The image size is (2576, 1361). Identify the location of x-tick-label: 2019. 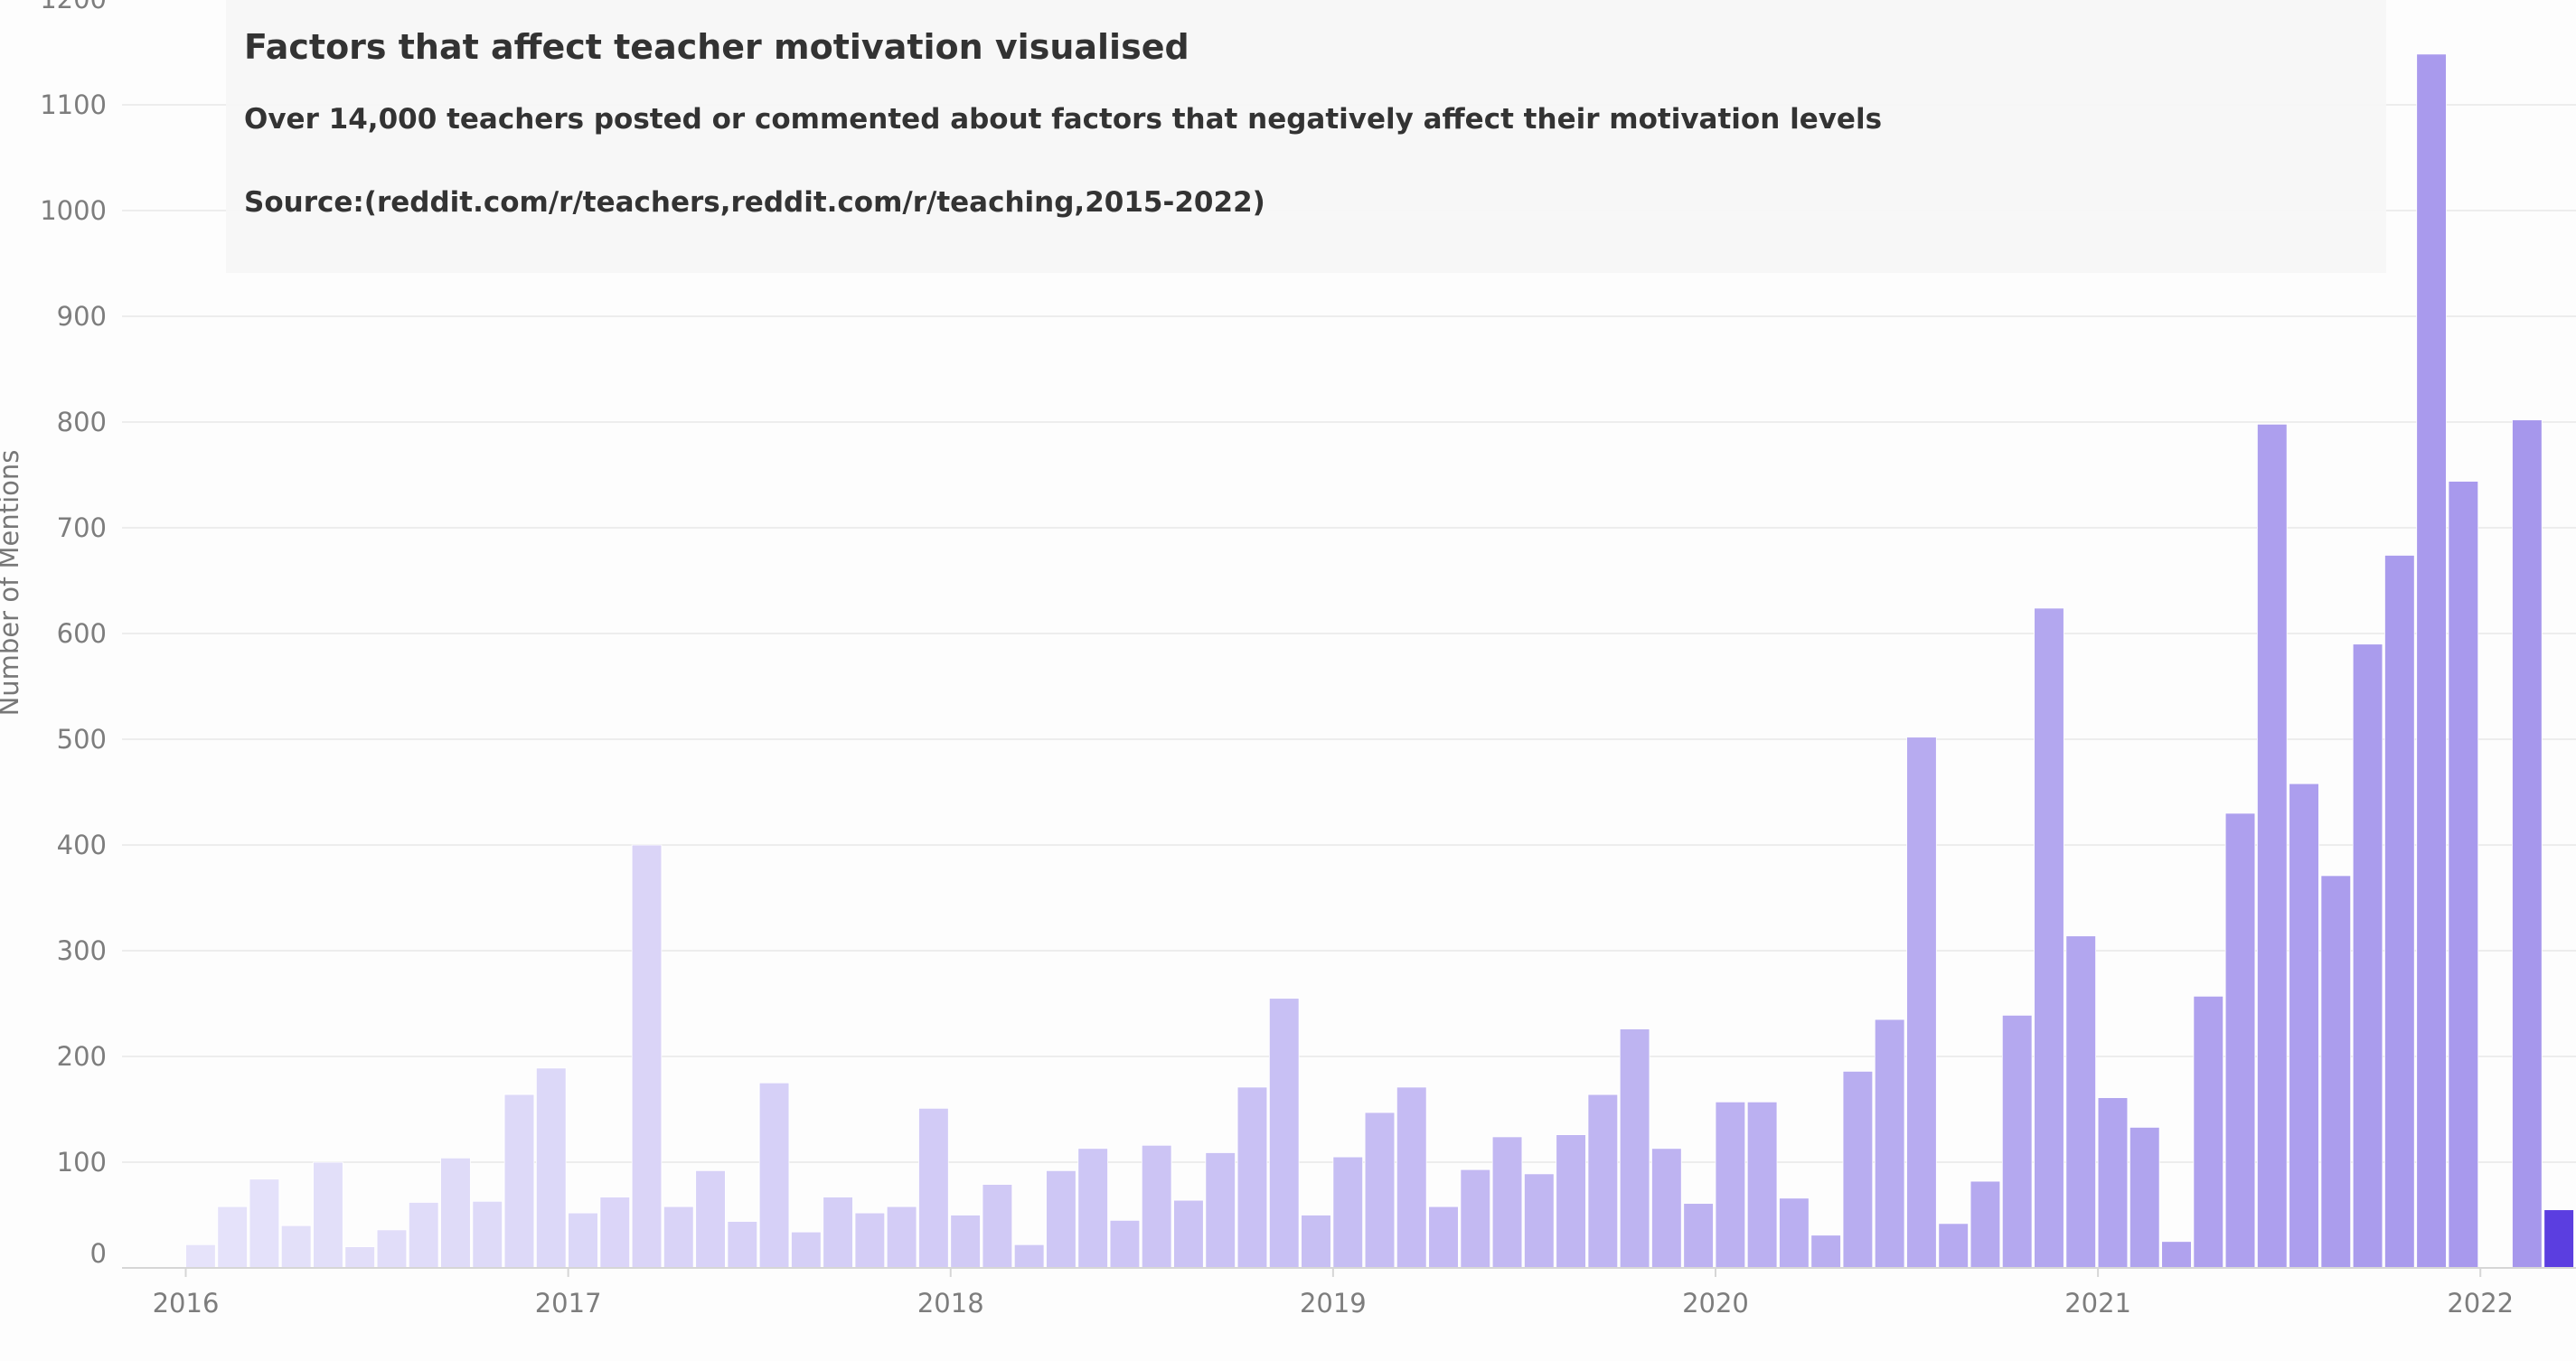
(1333, 1303).